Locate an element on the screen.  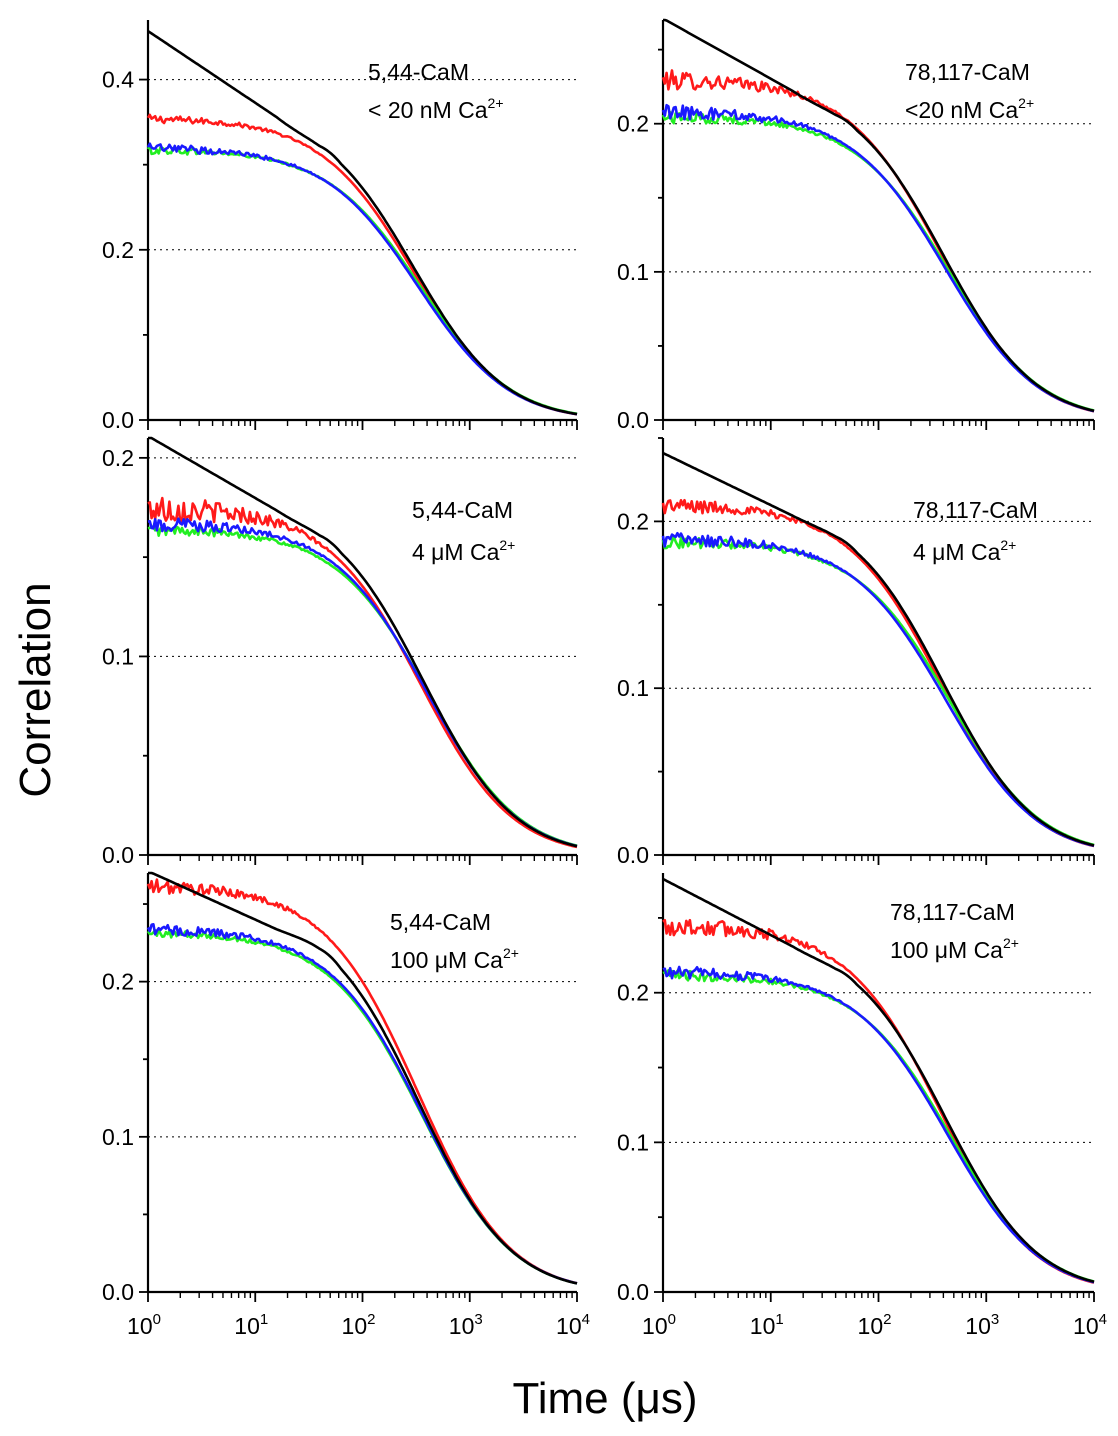
x-axis-title: Time (μs) is located at coordinates (604, 1398).